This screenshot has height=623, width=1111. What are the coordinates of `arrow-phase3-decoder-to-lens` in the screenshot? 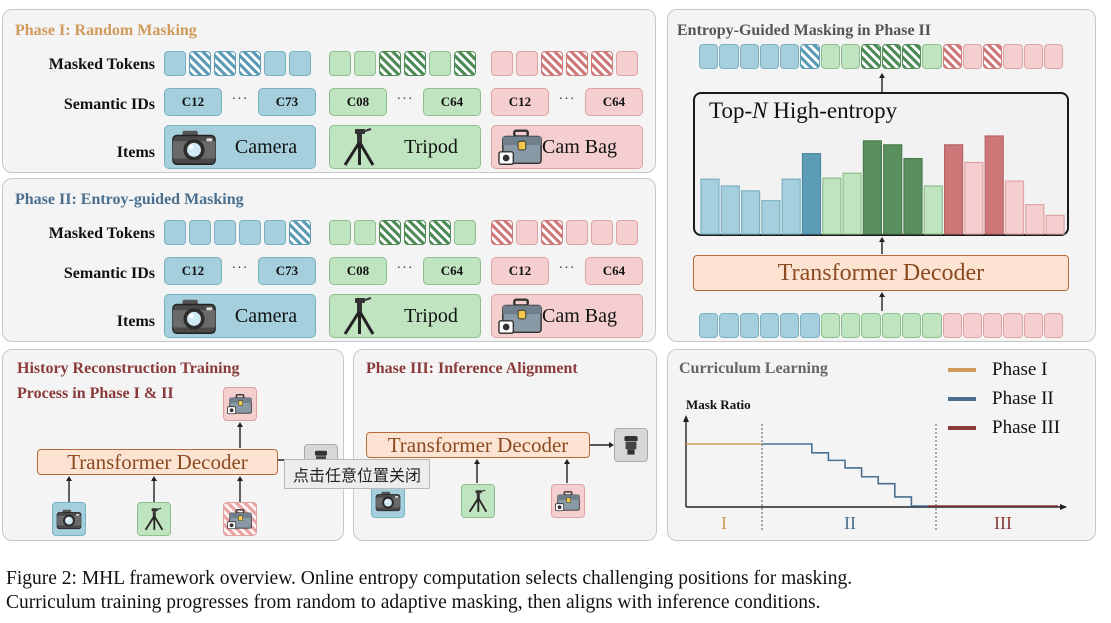 It's located at (602, 445).